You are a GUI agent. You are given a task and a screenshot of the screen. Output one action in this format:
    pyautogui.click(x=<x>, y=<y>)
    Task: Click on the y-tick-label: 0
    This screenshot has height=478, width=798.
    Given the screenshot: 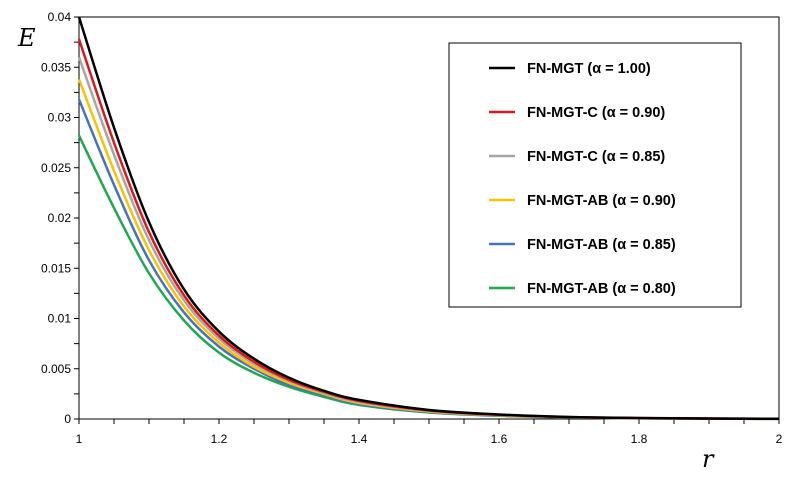 What is the action you would take?
    pyautogui.click(x=67, y=419)
    